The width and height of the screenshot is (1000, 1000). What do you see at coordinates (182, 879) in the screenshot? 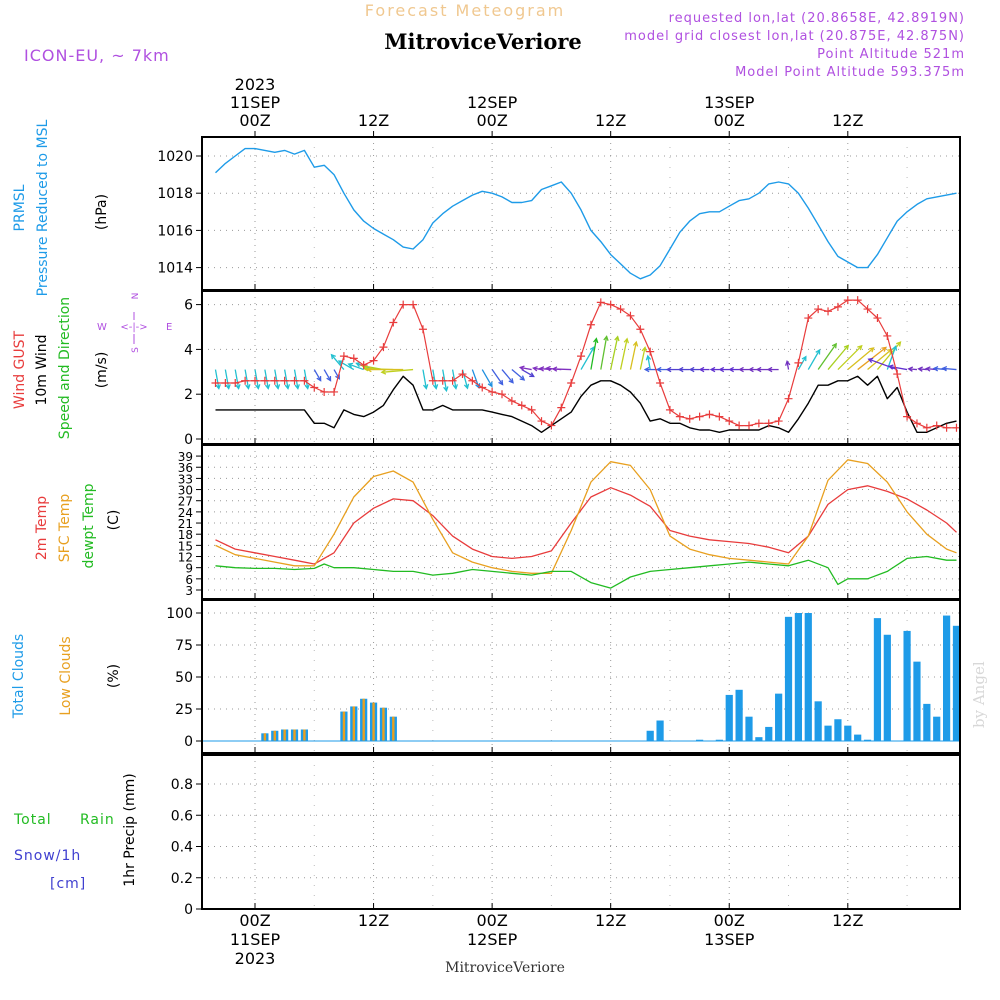
I see `precip-ytick-label: 0.2` at bounding box center [182, 879].